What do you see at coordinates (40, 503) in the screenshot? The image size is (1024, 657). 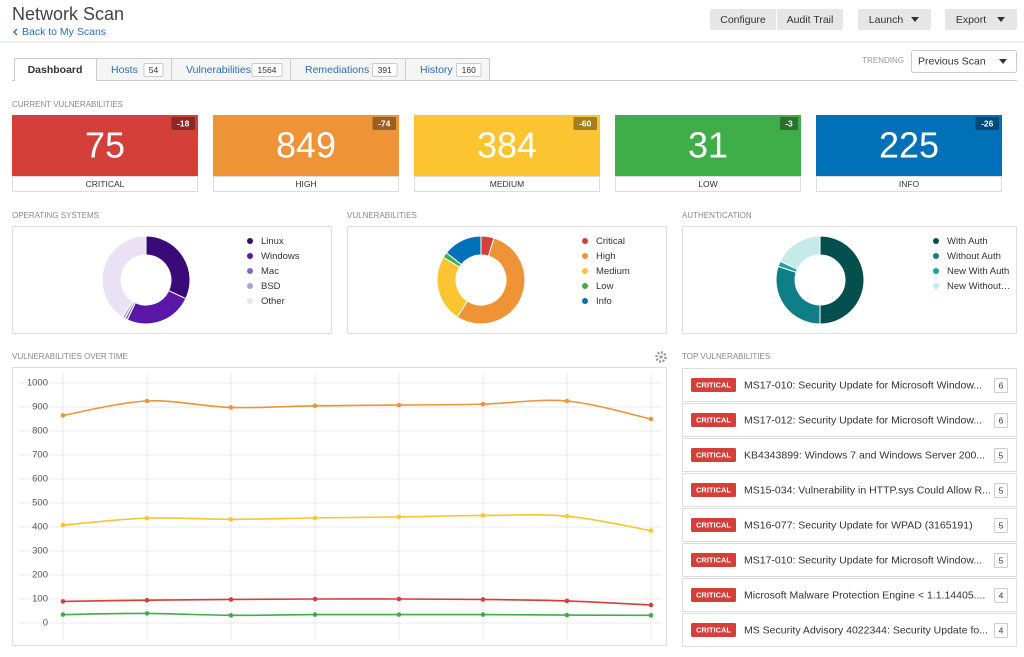 I see `y-tick-label: 500` at bounding box center [40, 503].